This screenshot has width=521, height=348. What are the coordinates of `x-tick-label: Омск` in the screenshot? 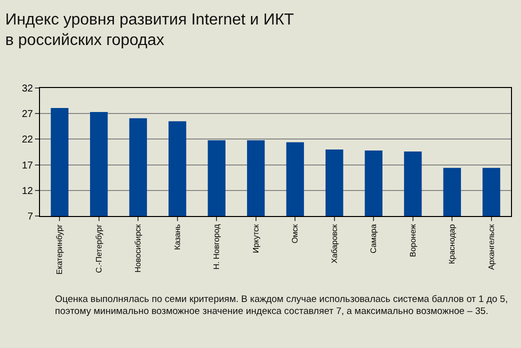 It's located at (295, 234).